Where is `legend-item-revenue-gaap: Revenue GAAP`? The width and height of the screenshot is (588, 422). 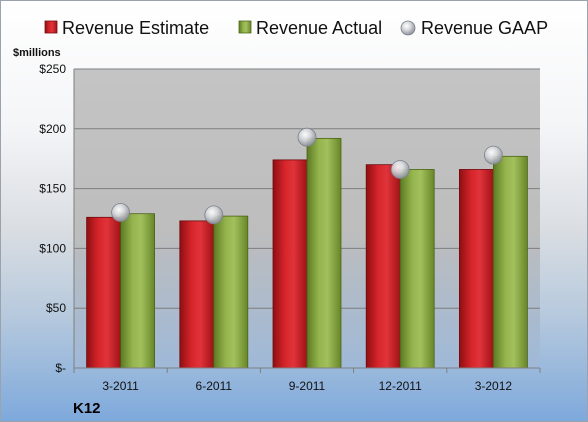
legend-item-revenue-gaap: Revenue GAAP is located at coordinates (474, 28).